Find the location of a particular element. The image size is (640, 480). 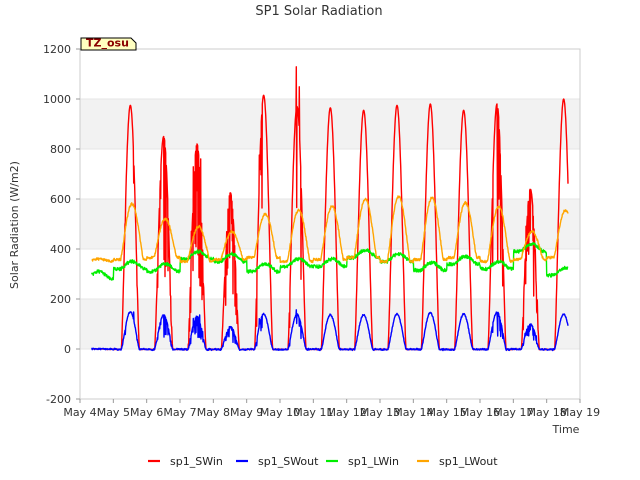

timezone-badge: TZ_osu is located at coordinates (108, 44).